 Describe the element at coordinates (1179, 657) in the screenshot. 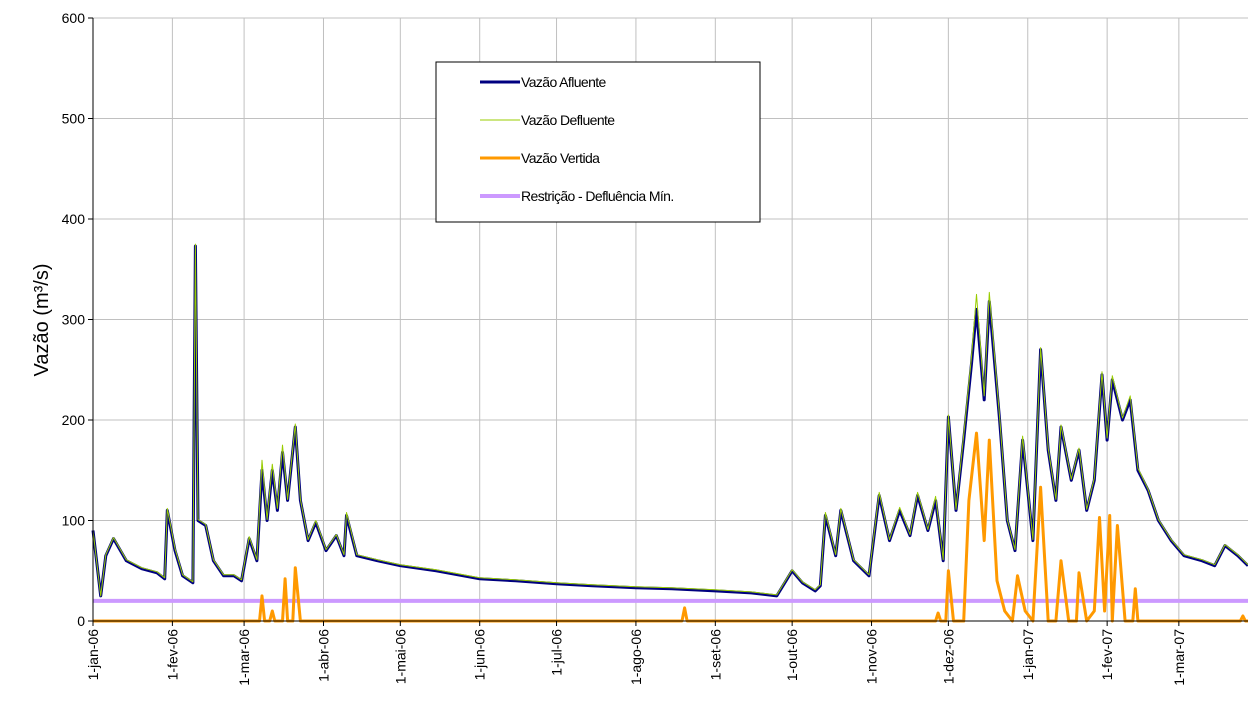

I see `x-tick-label: 1-mar-07` at that location.